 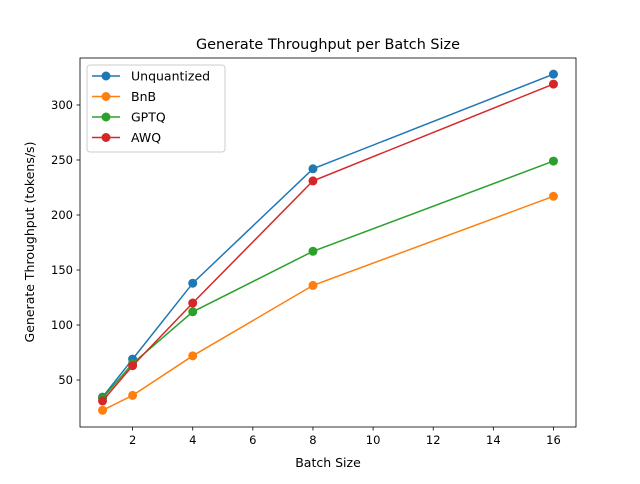 I want to click on x-axis-label: Batch Size, so click(x=328, y=462).